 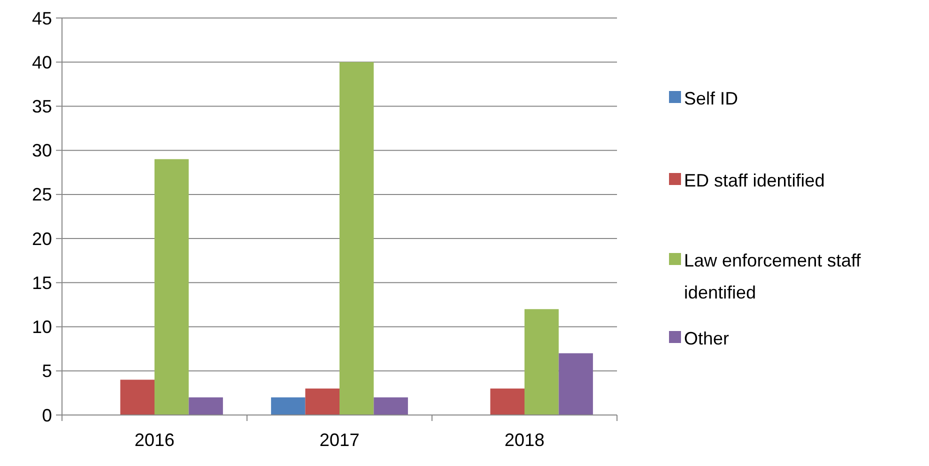 I want to click on y-tick-label: 40, so click(x=42, y=62).